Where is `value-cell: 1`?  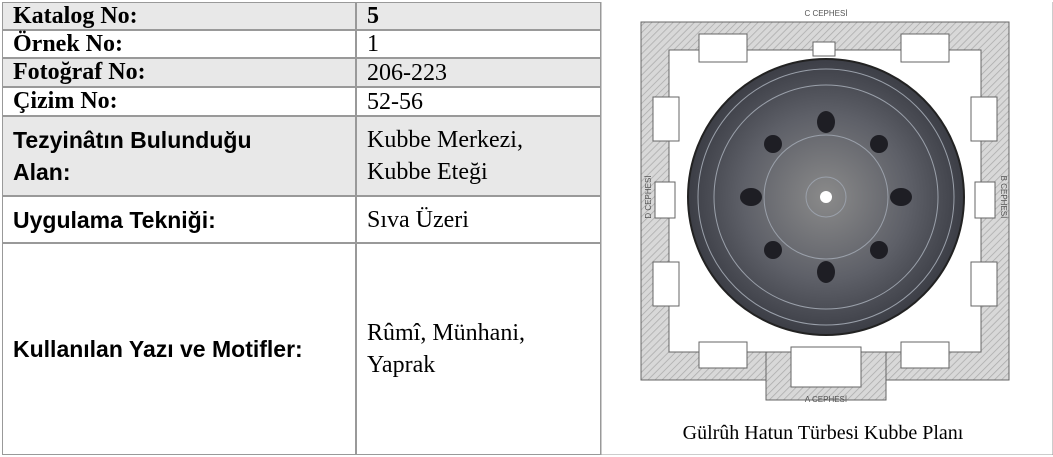 value-cell: 1 is located at coordinates (478, 44).